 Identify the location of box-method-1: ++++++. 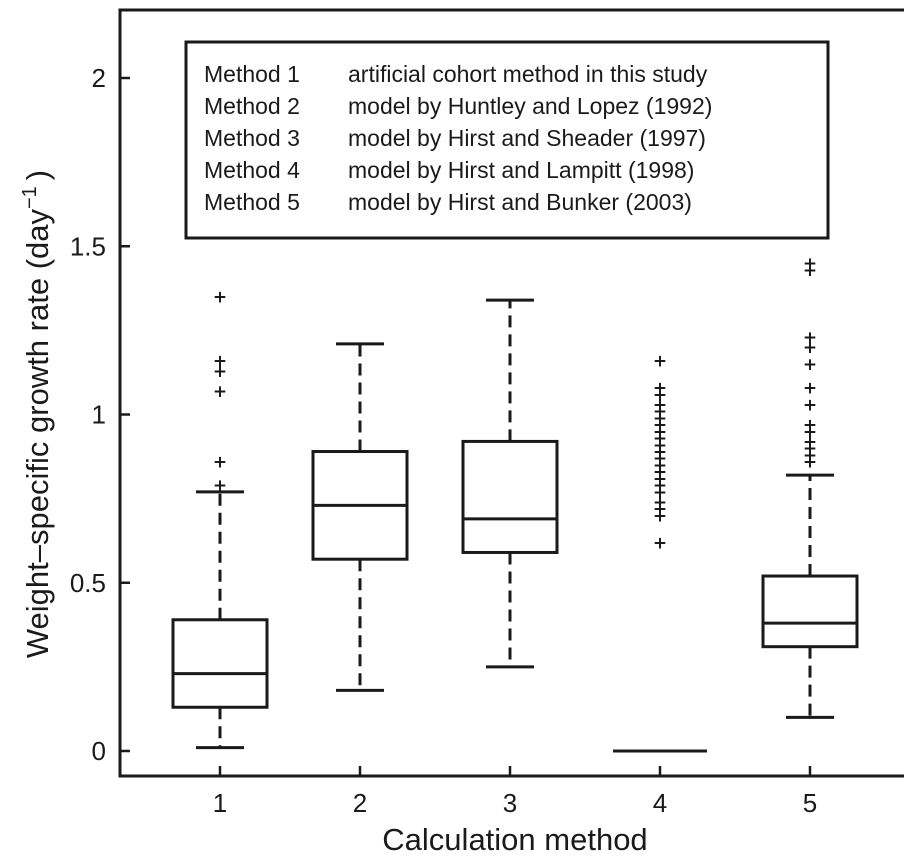
(220, 519).